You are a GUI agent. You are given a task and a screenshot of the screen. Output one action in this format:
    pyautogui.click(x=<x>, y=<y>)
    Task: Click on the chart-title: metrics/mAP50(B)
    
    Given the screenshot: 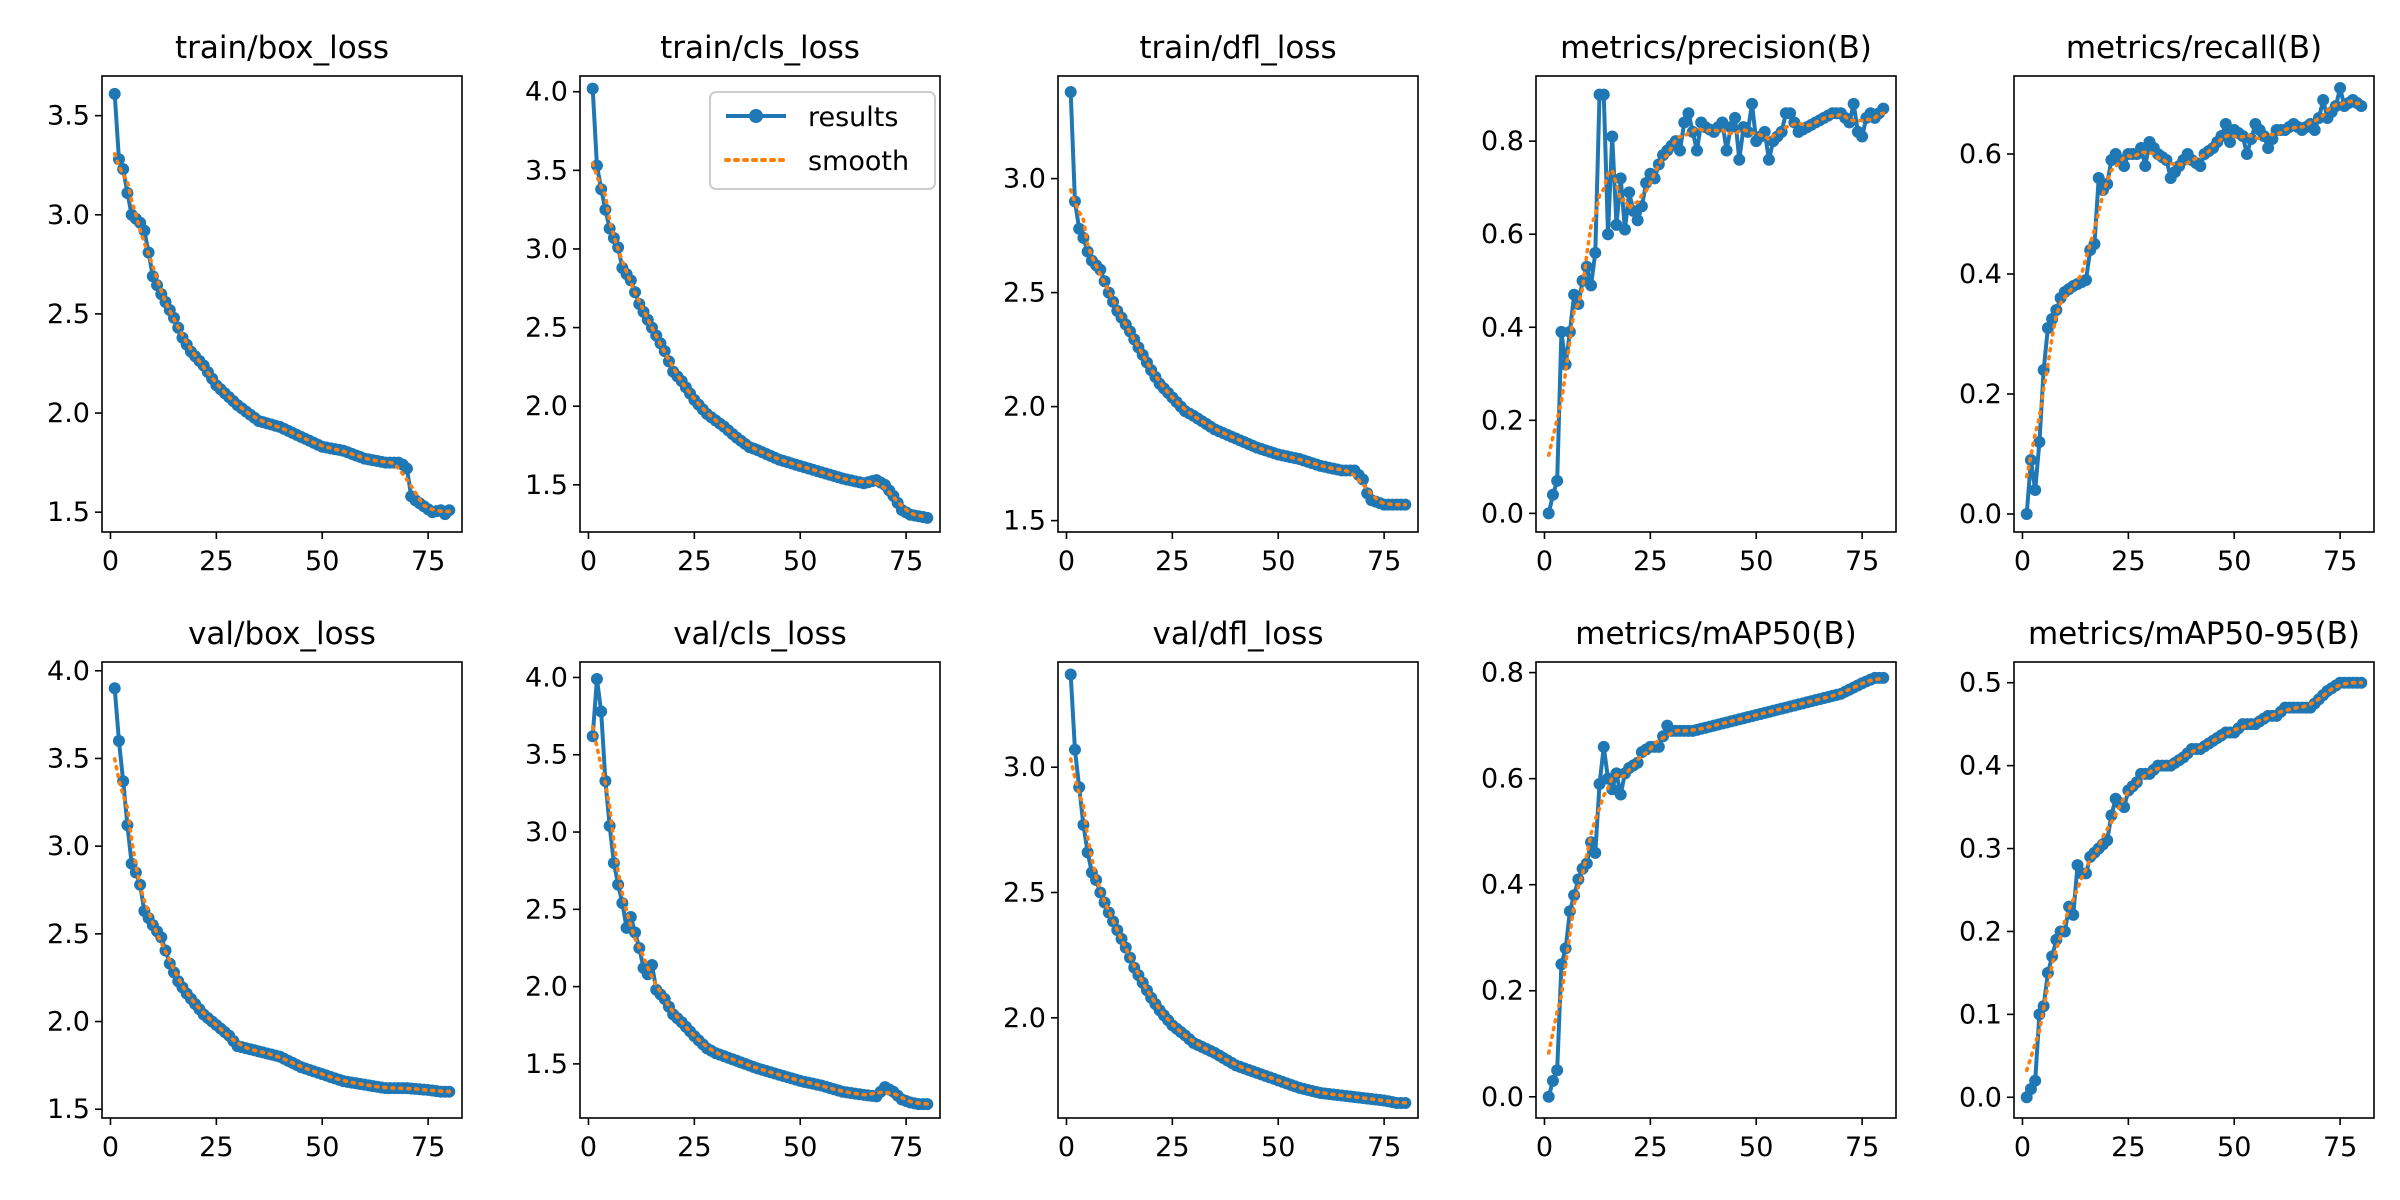 What is the action you would take?
    pyautogui.click(x=1715, y=634)
    